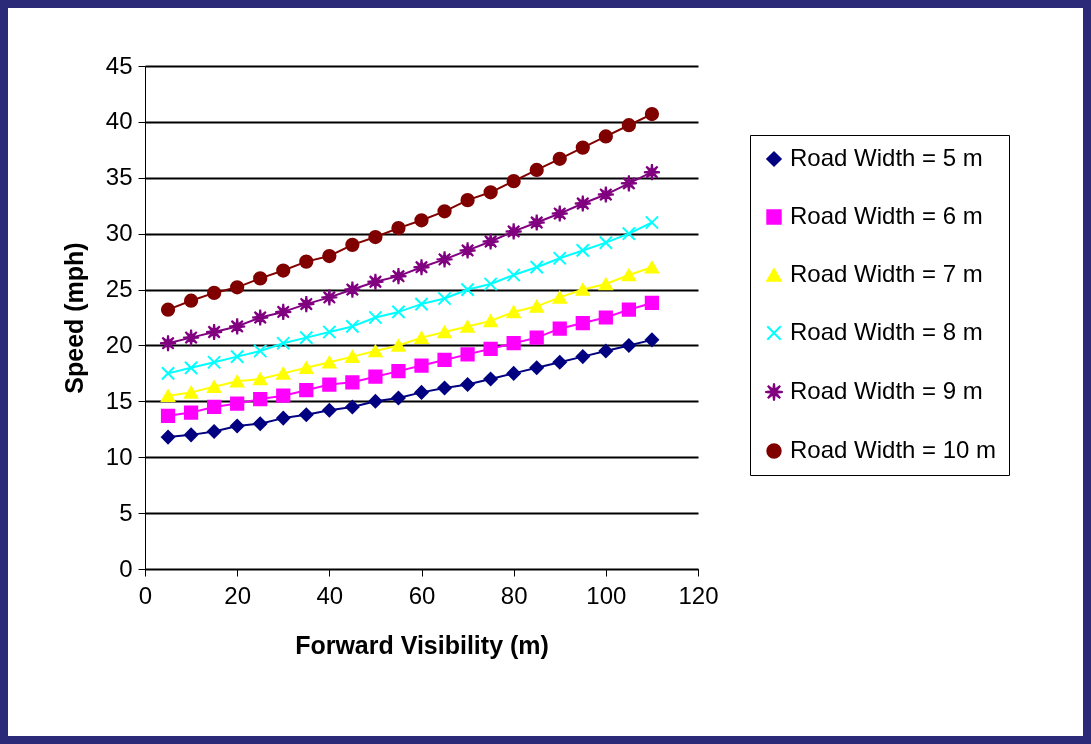 This screenshot has height=744, width=1091. Describe the element at coordinates (886, 390) in the screenshot. I see `legend-label: Road Width = 9 m` at that location.